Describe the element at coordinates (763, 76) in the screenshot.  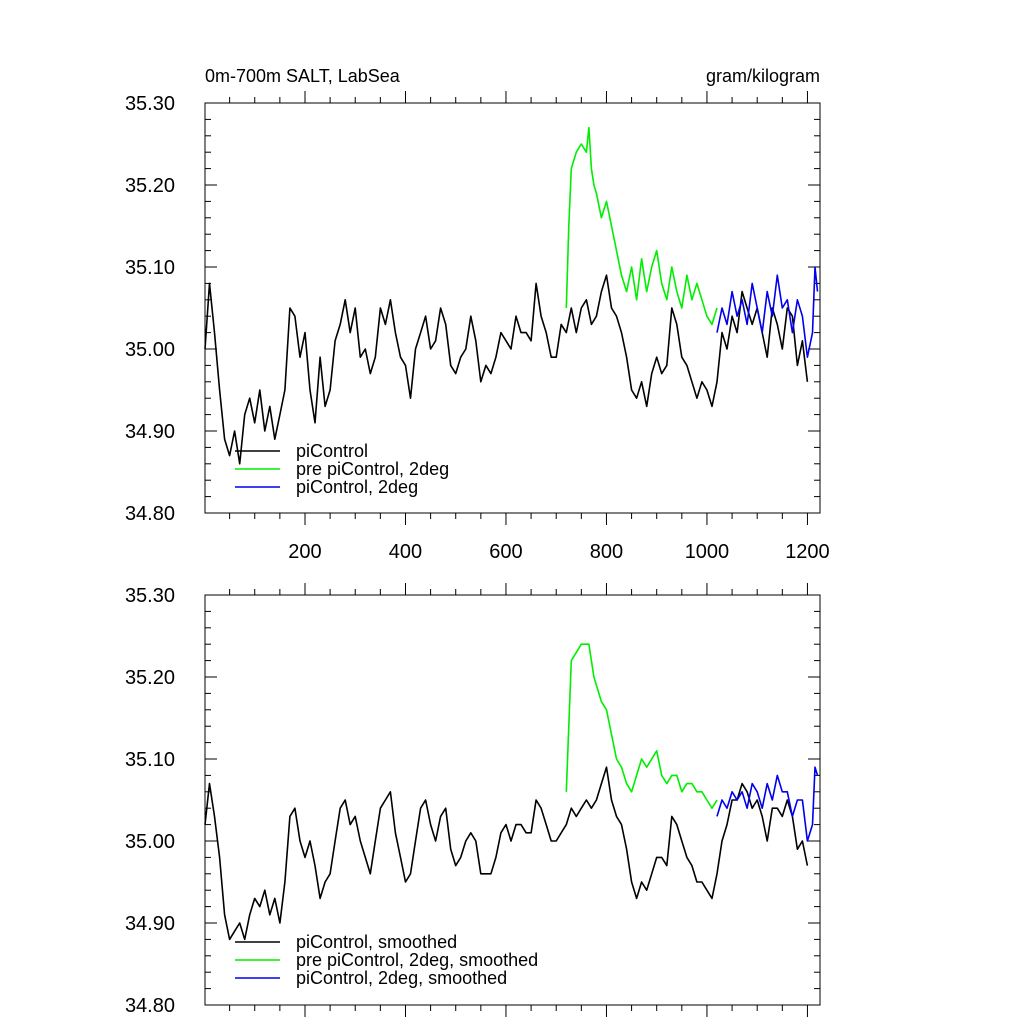
I see `top-panel-units: gram/kilogram` at that location.